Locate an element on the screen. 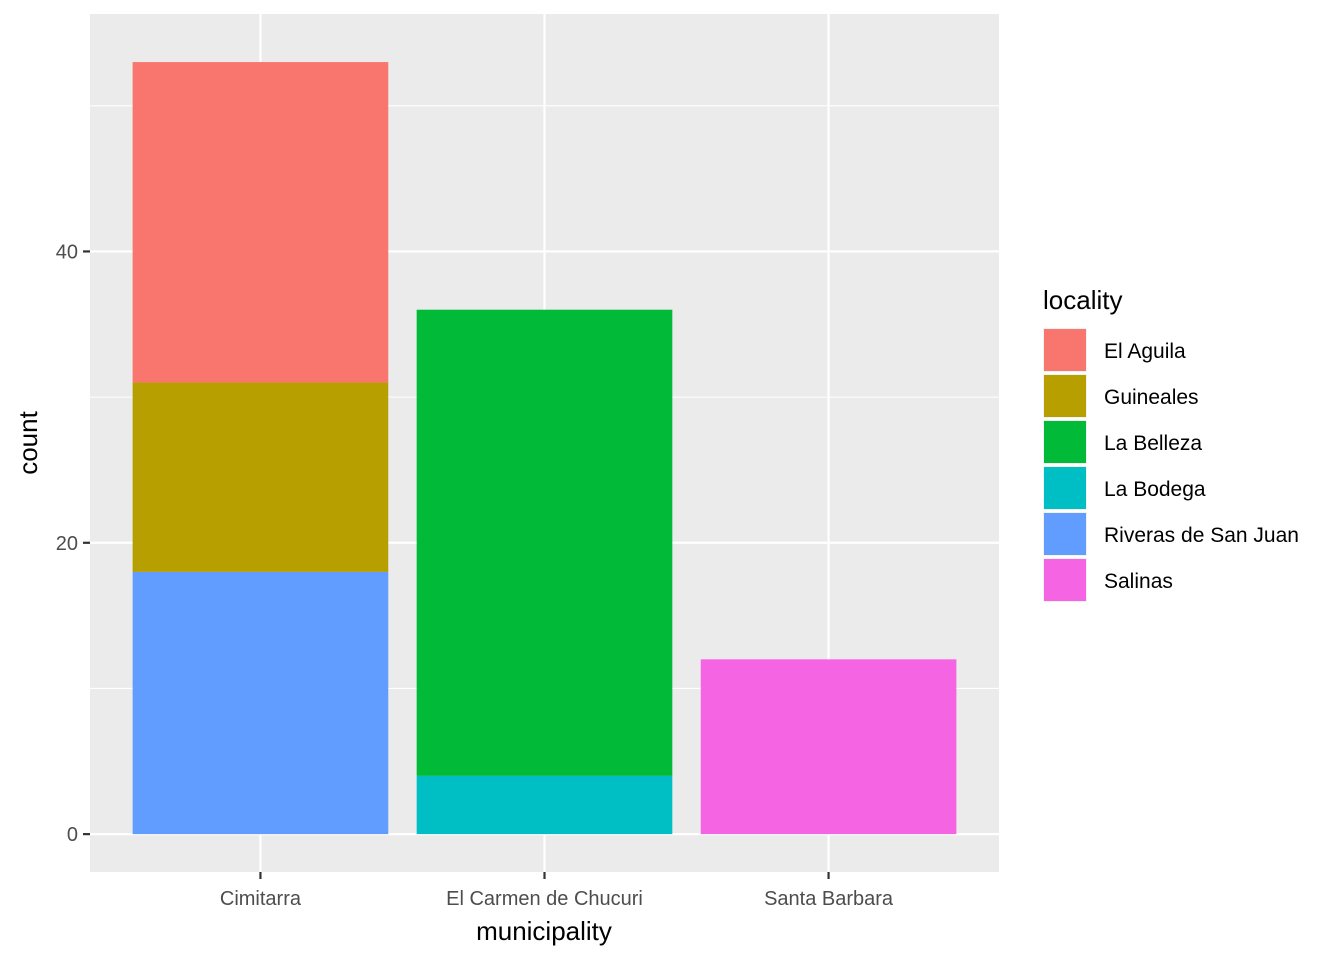 This screenshot has width=1344, height=960. y-tick-label: 20 is located at coordinates (67, 544).